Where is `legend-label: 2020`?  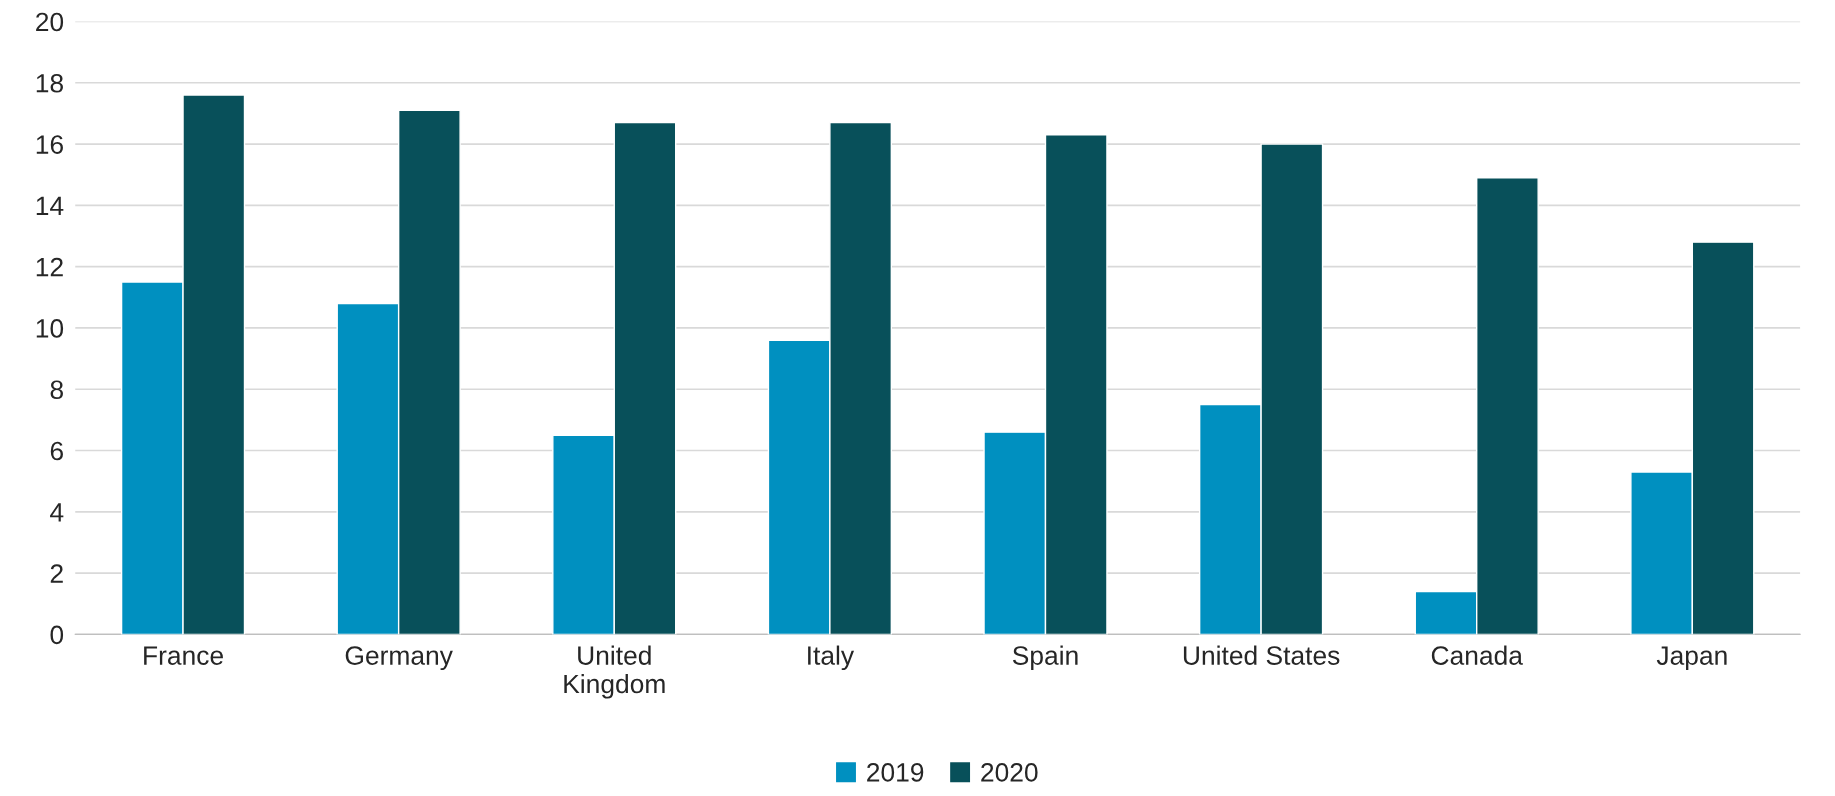
legend-label: 2020 is located at coordinates (1009, 772).